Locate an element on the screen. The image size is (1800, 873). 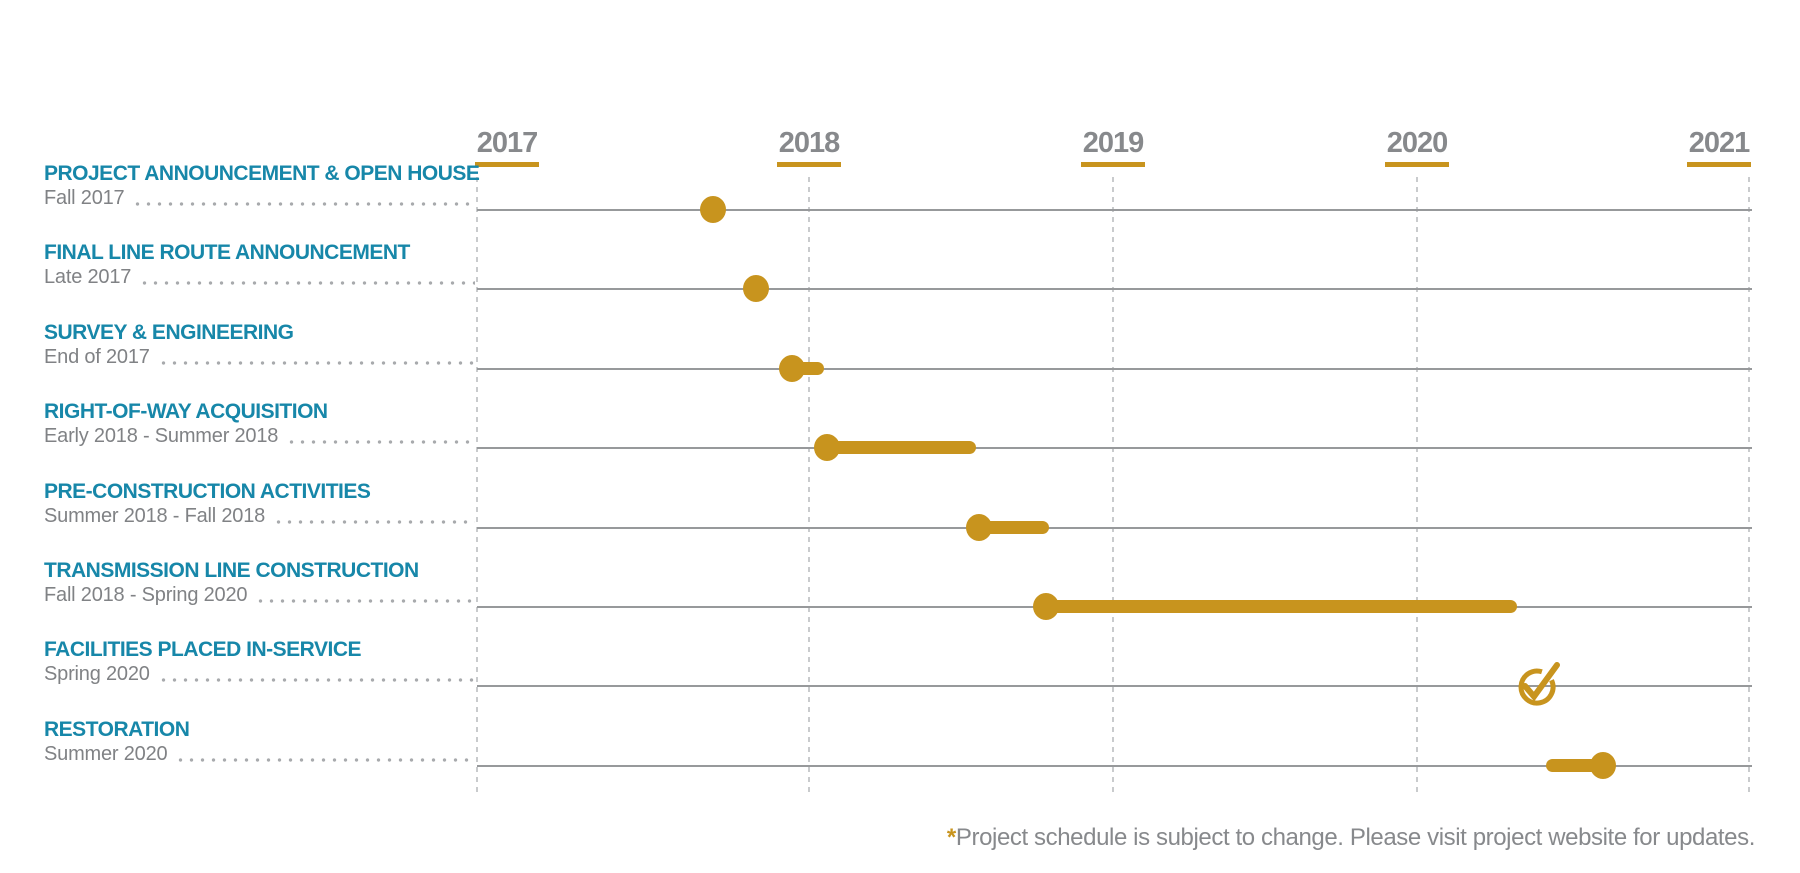
year-label: 2020 is located at coordinates (1417, 147).